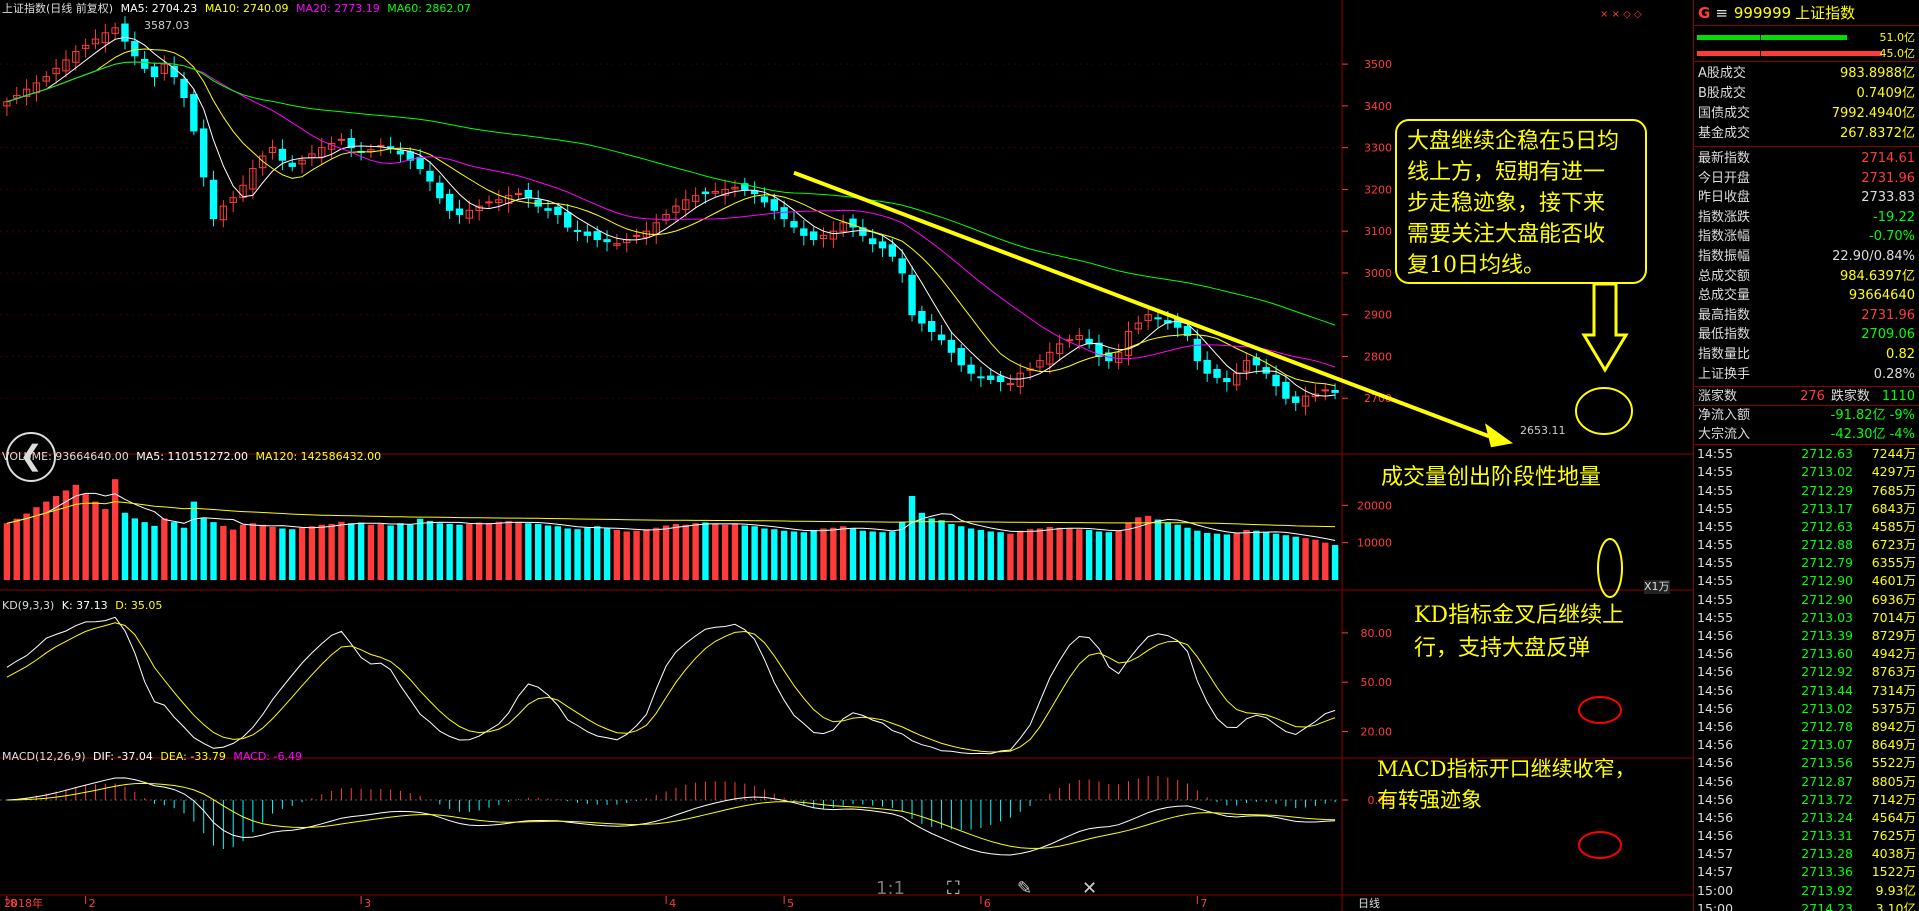  What do you see at coordinates (1893, 799) in the screenshot?
I see `tick-volume: 7142万` at bounding box center [1893, 799].